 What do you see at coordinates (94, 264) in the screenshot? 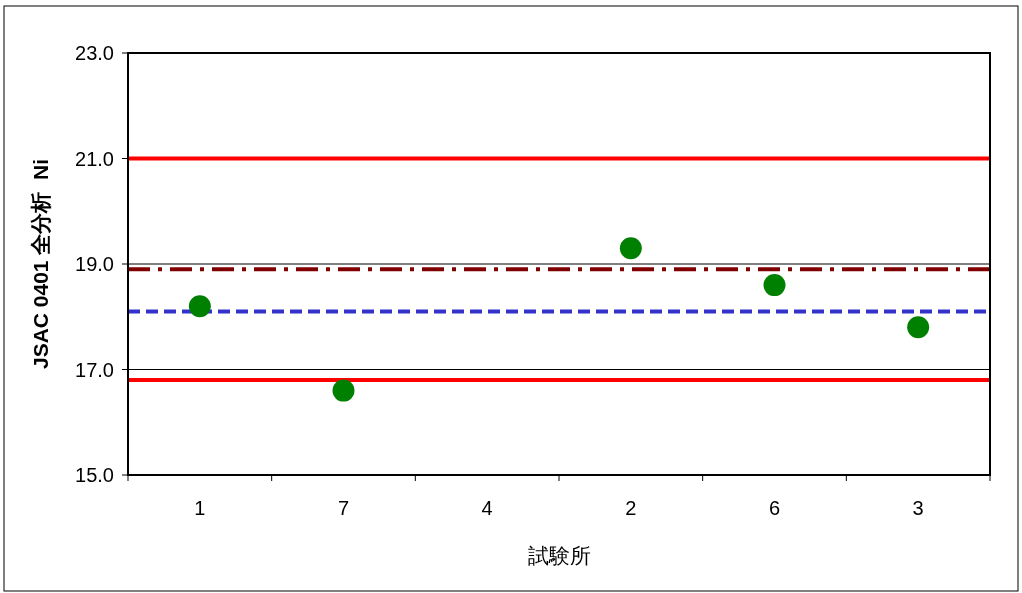
I see `y-tick-label: 19.0` at bounding box center [94, 264].